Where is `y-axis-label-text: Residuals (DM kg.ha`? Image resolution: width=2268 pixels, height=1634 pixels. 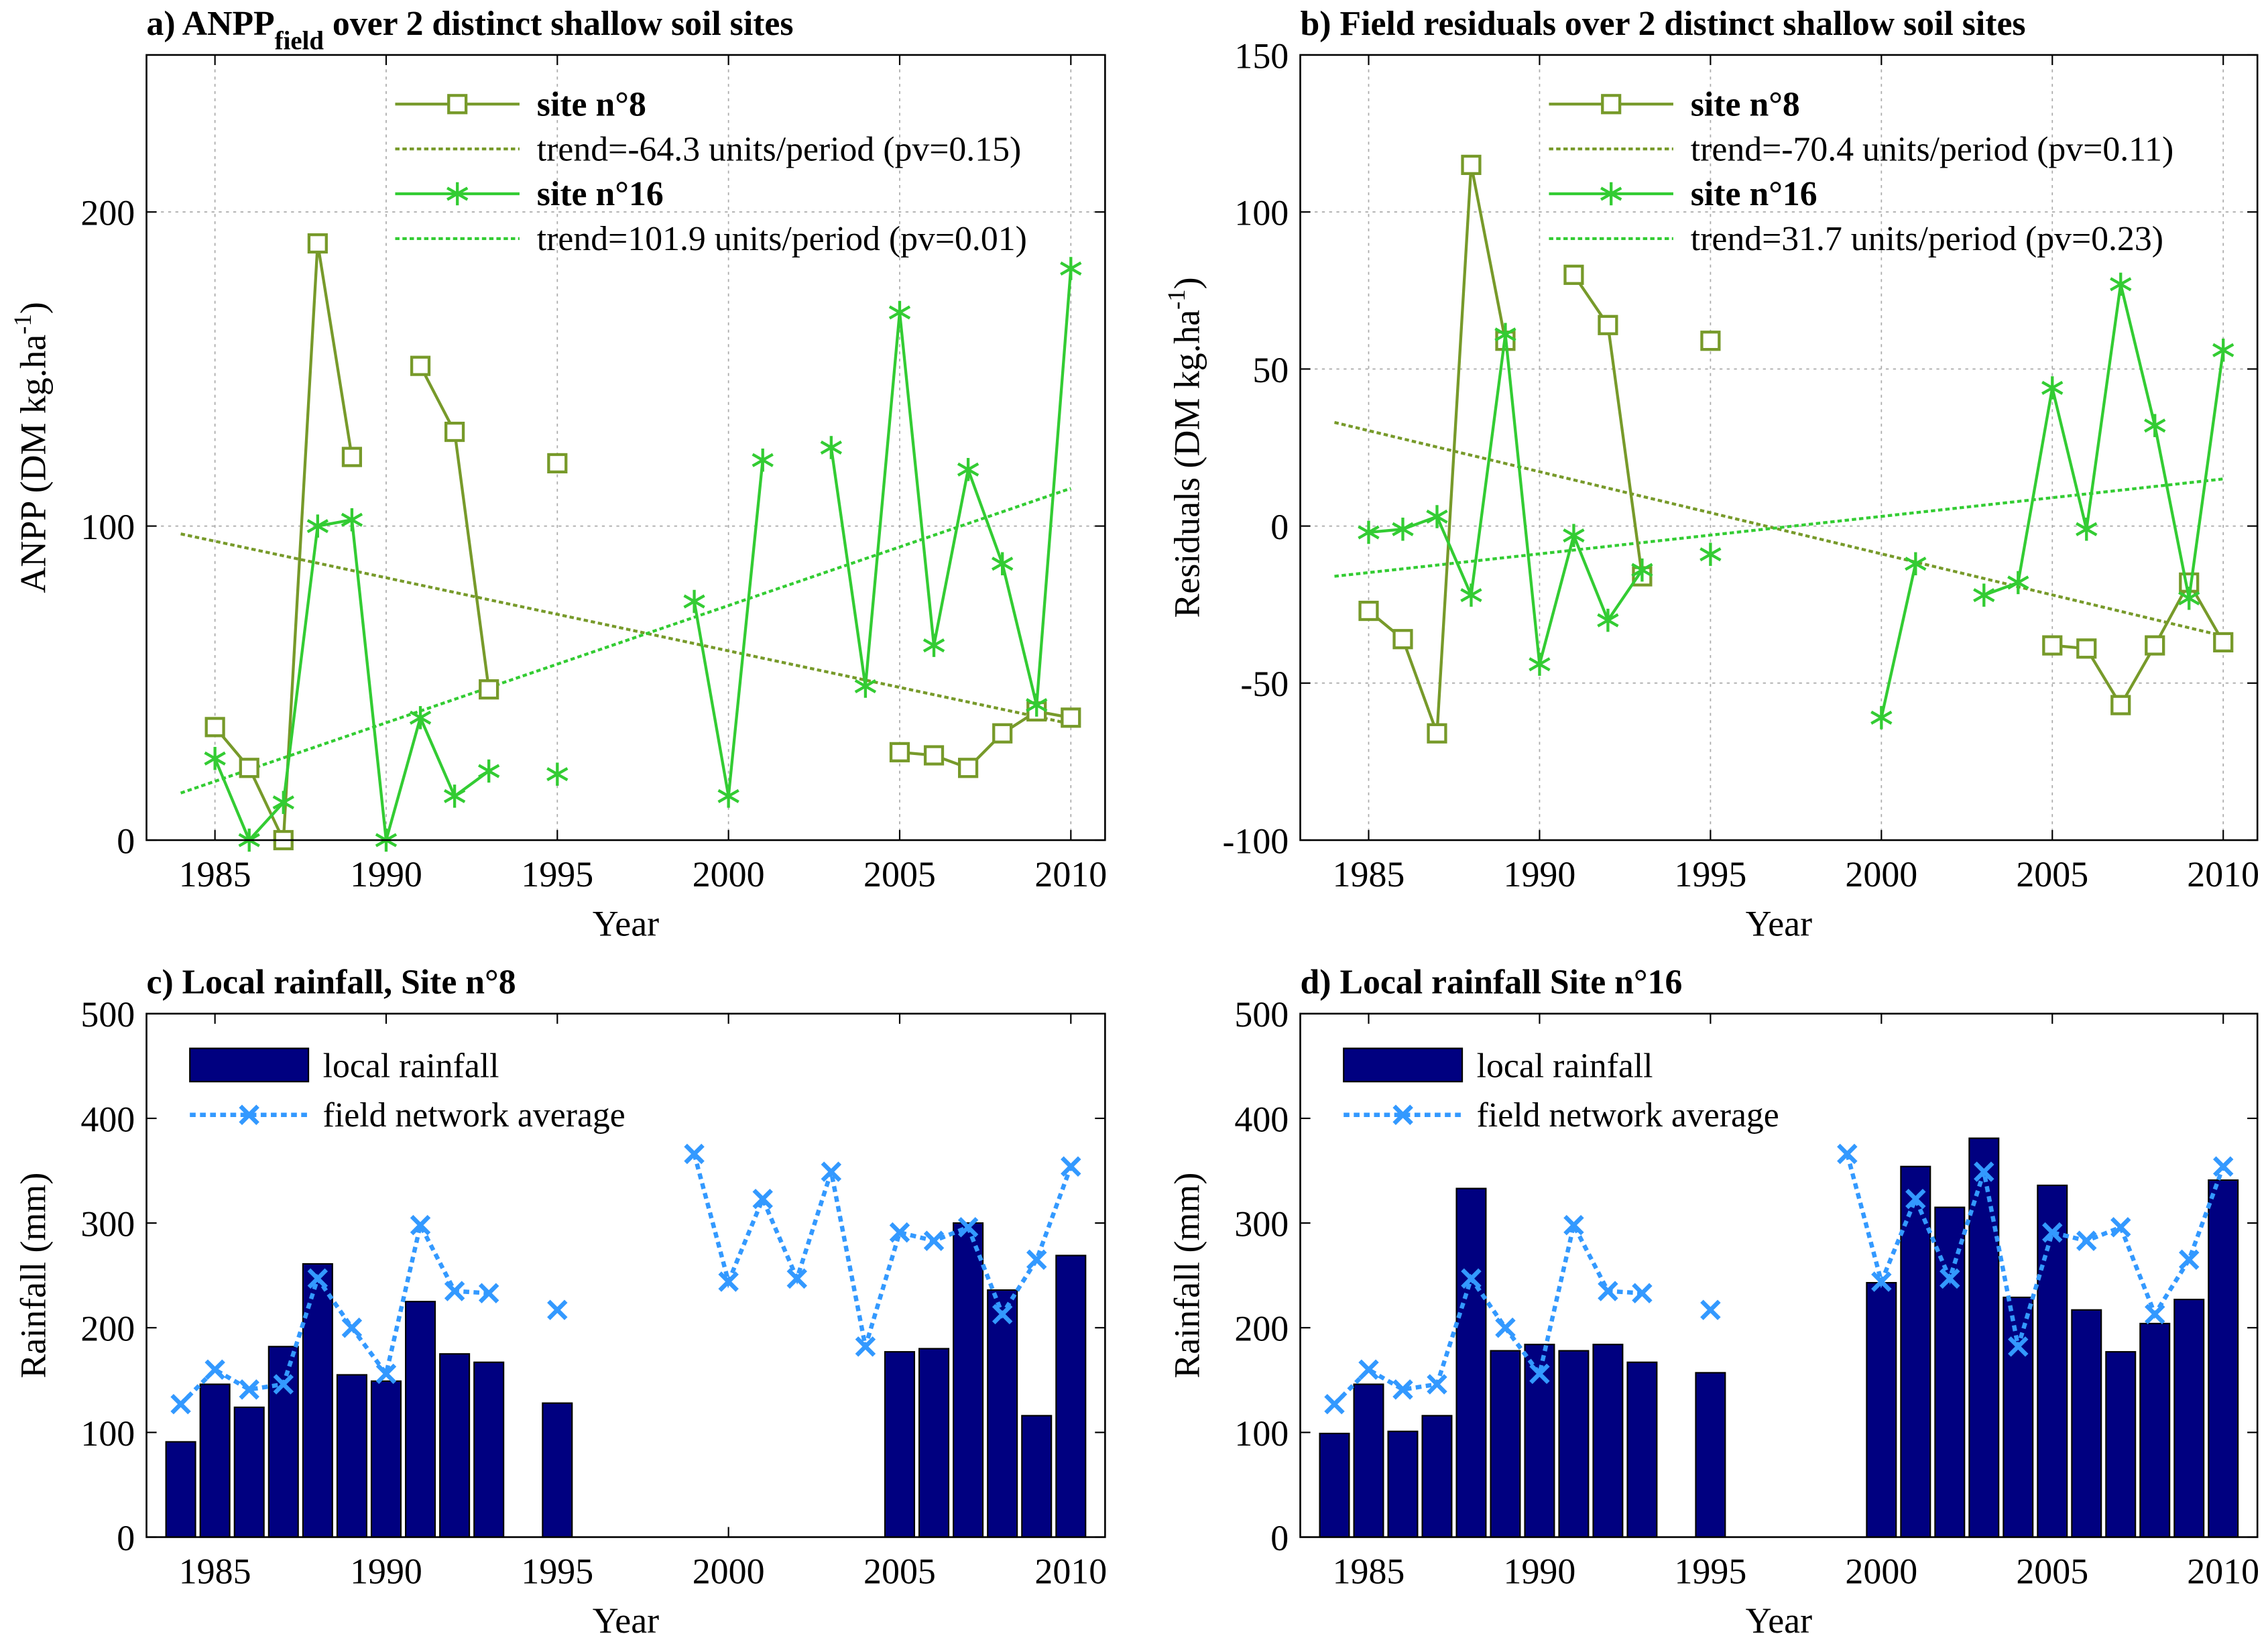
y-axis-label-text: Residuals (DM kg.ha is located at coordinates (1187, 464).